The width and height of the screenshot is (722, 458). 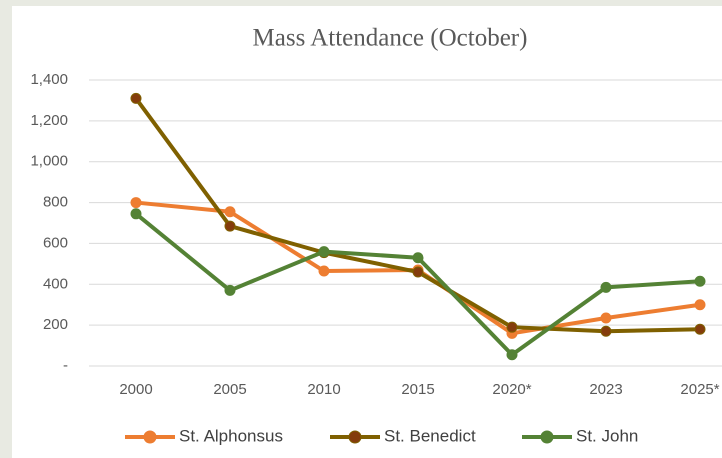 What do you see at coordinates (323, 389) in the screenshot?
I see `x-tick-label: 2010` at bounding box center [323, 389].